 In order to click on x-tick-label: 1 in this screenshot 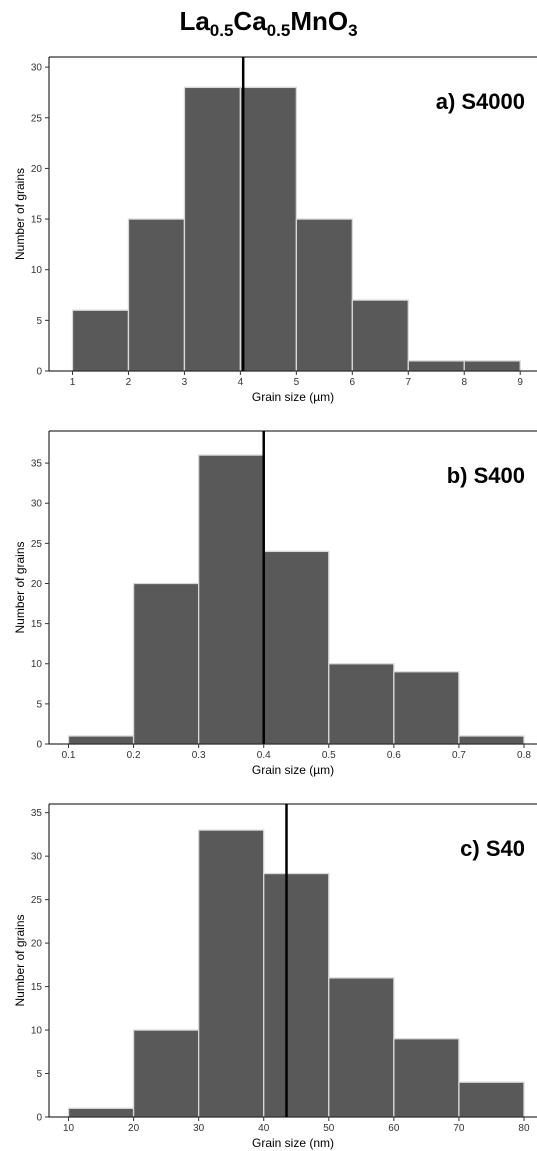, I will do `click(73, 382)`.